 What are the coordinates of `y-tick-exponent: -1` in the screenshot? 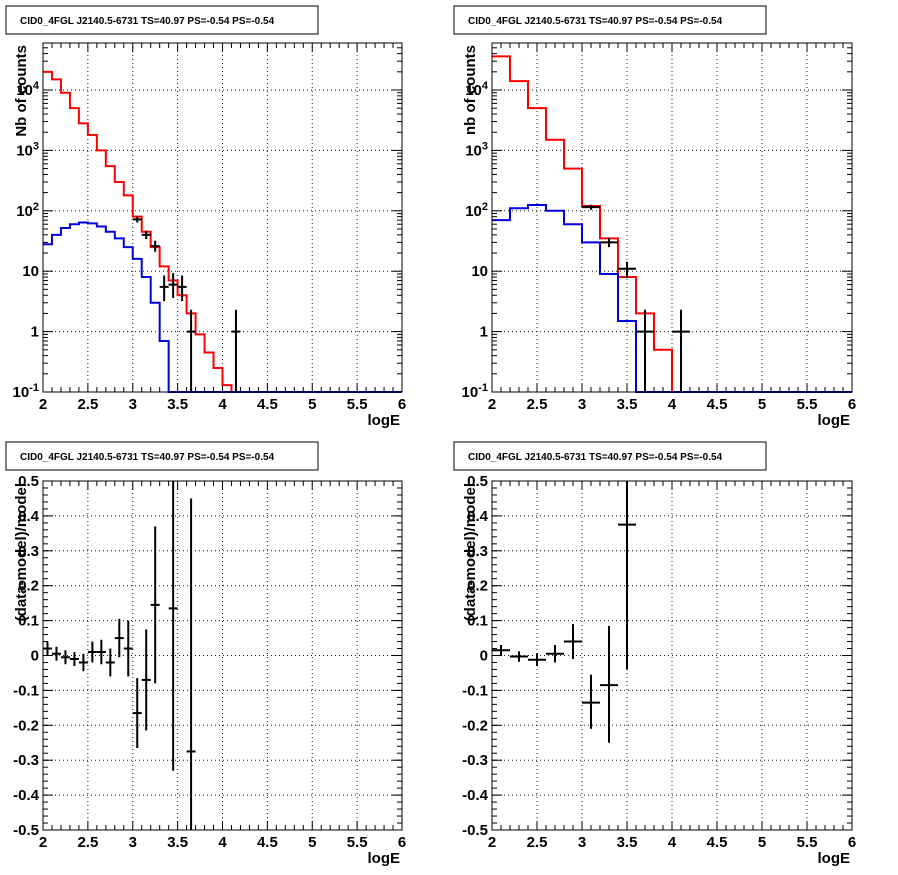 It's located at (34, 388).